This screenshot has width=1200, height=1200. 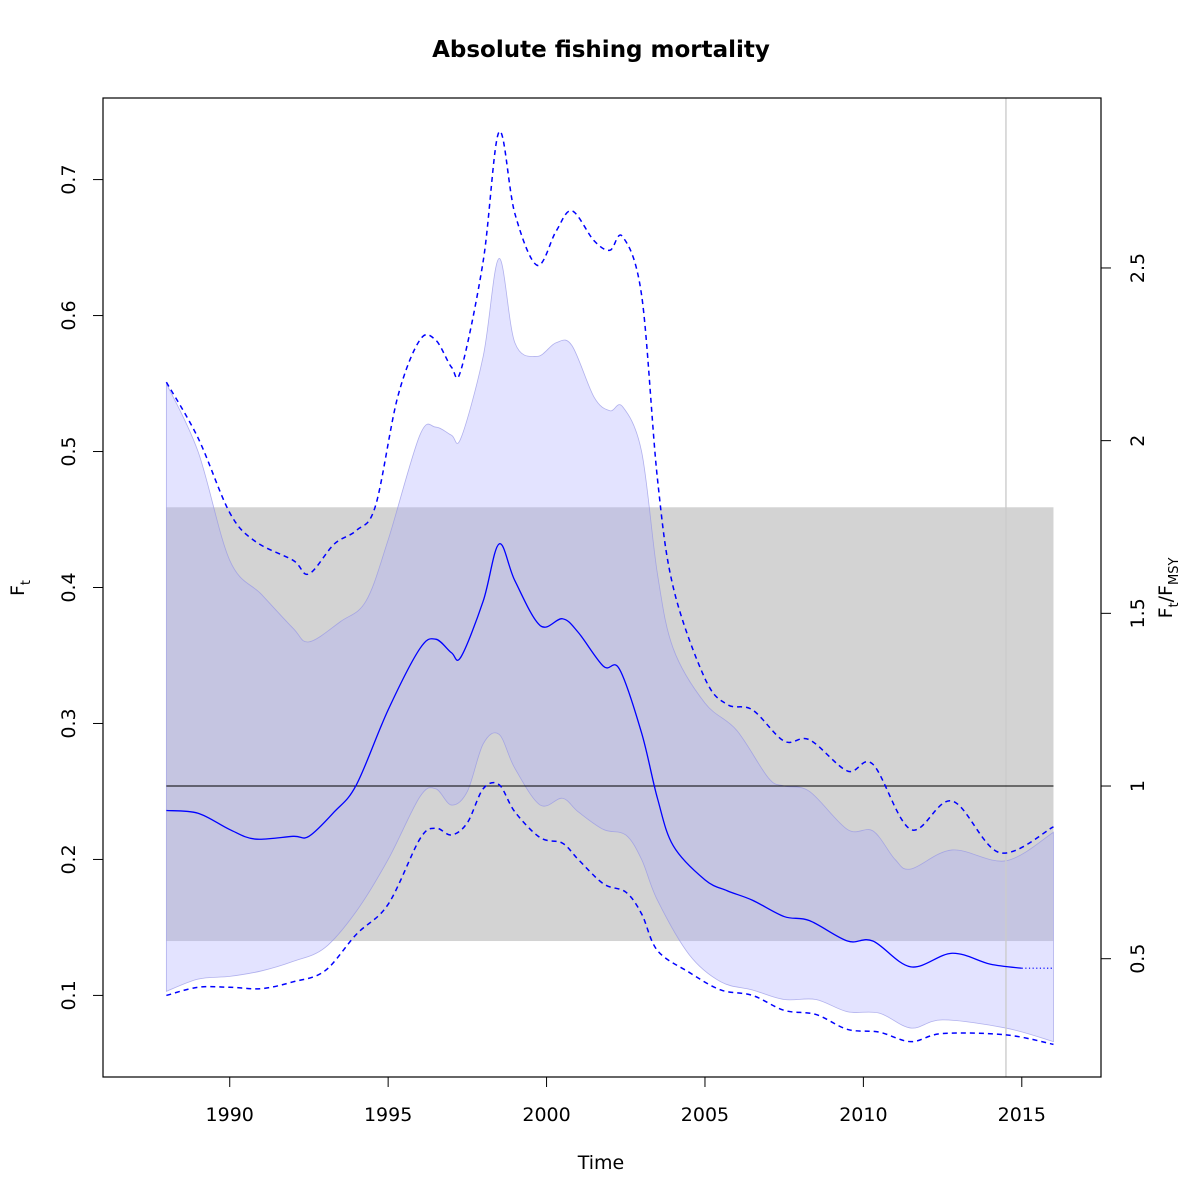 What do you see at coordinates (69, 179) in the screenshot?
I see `y-tick-label: 0.7` at bounding box center [69, 179].